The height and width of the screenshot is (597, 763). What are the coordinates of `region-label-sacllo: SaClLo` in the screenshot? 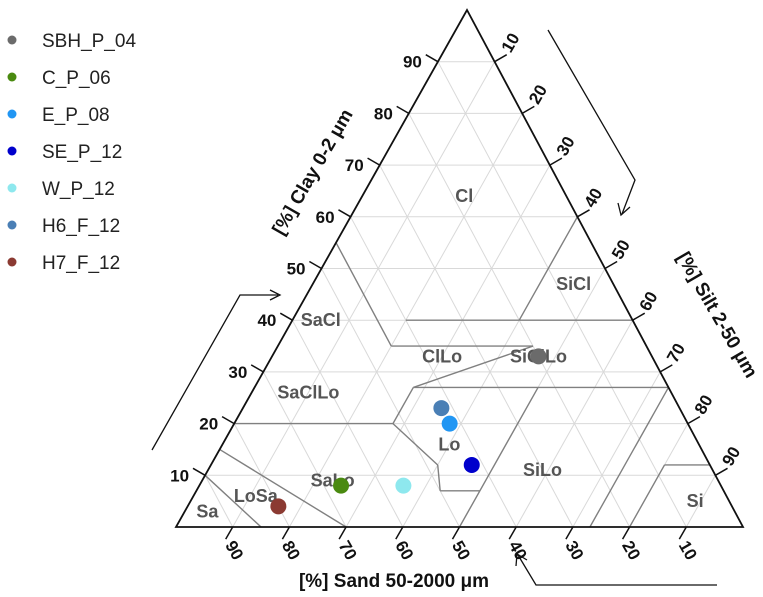 It's located at (308, 393).